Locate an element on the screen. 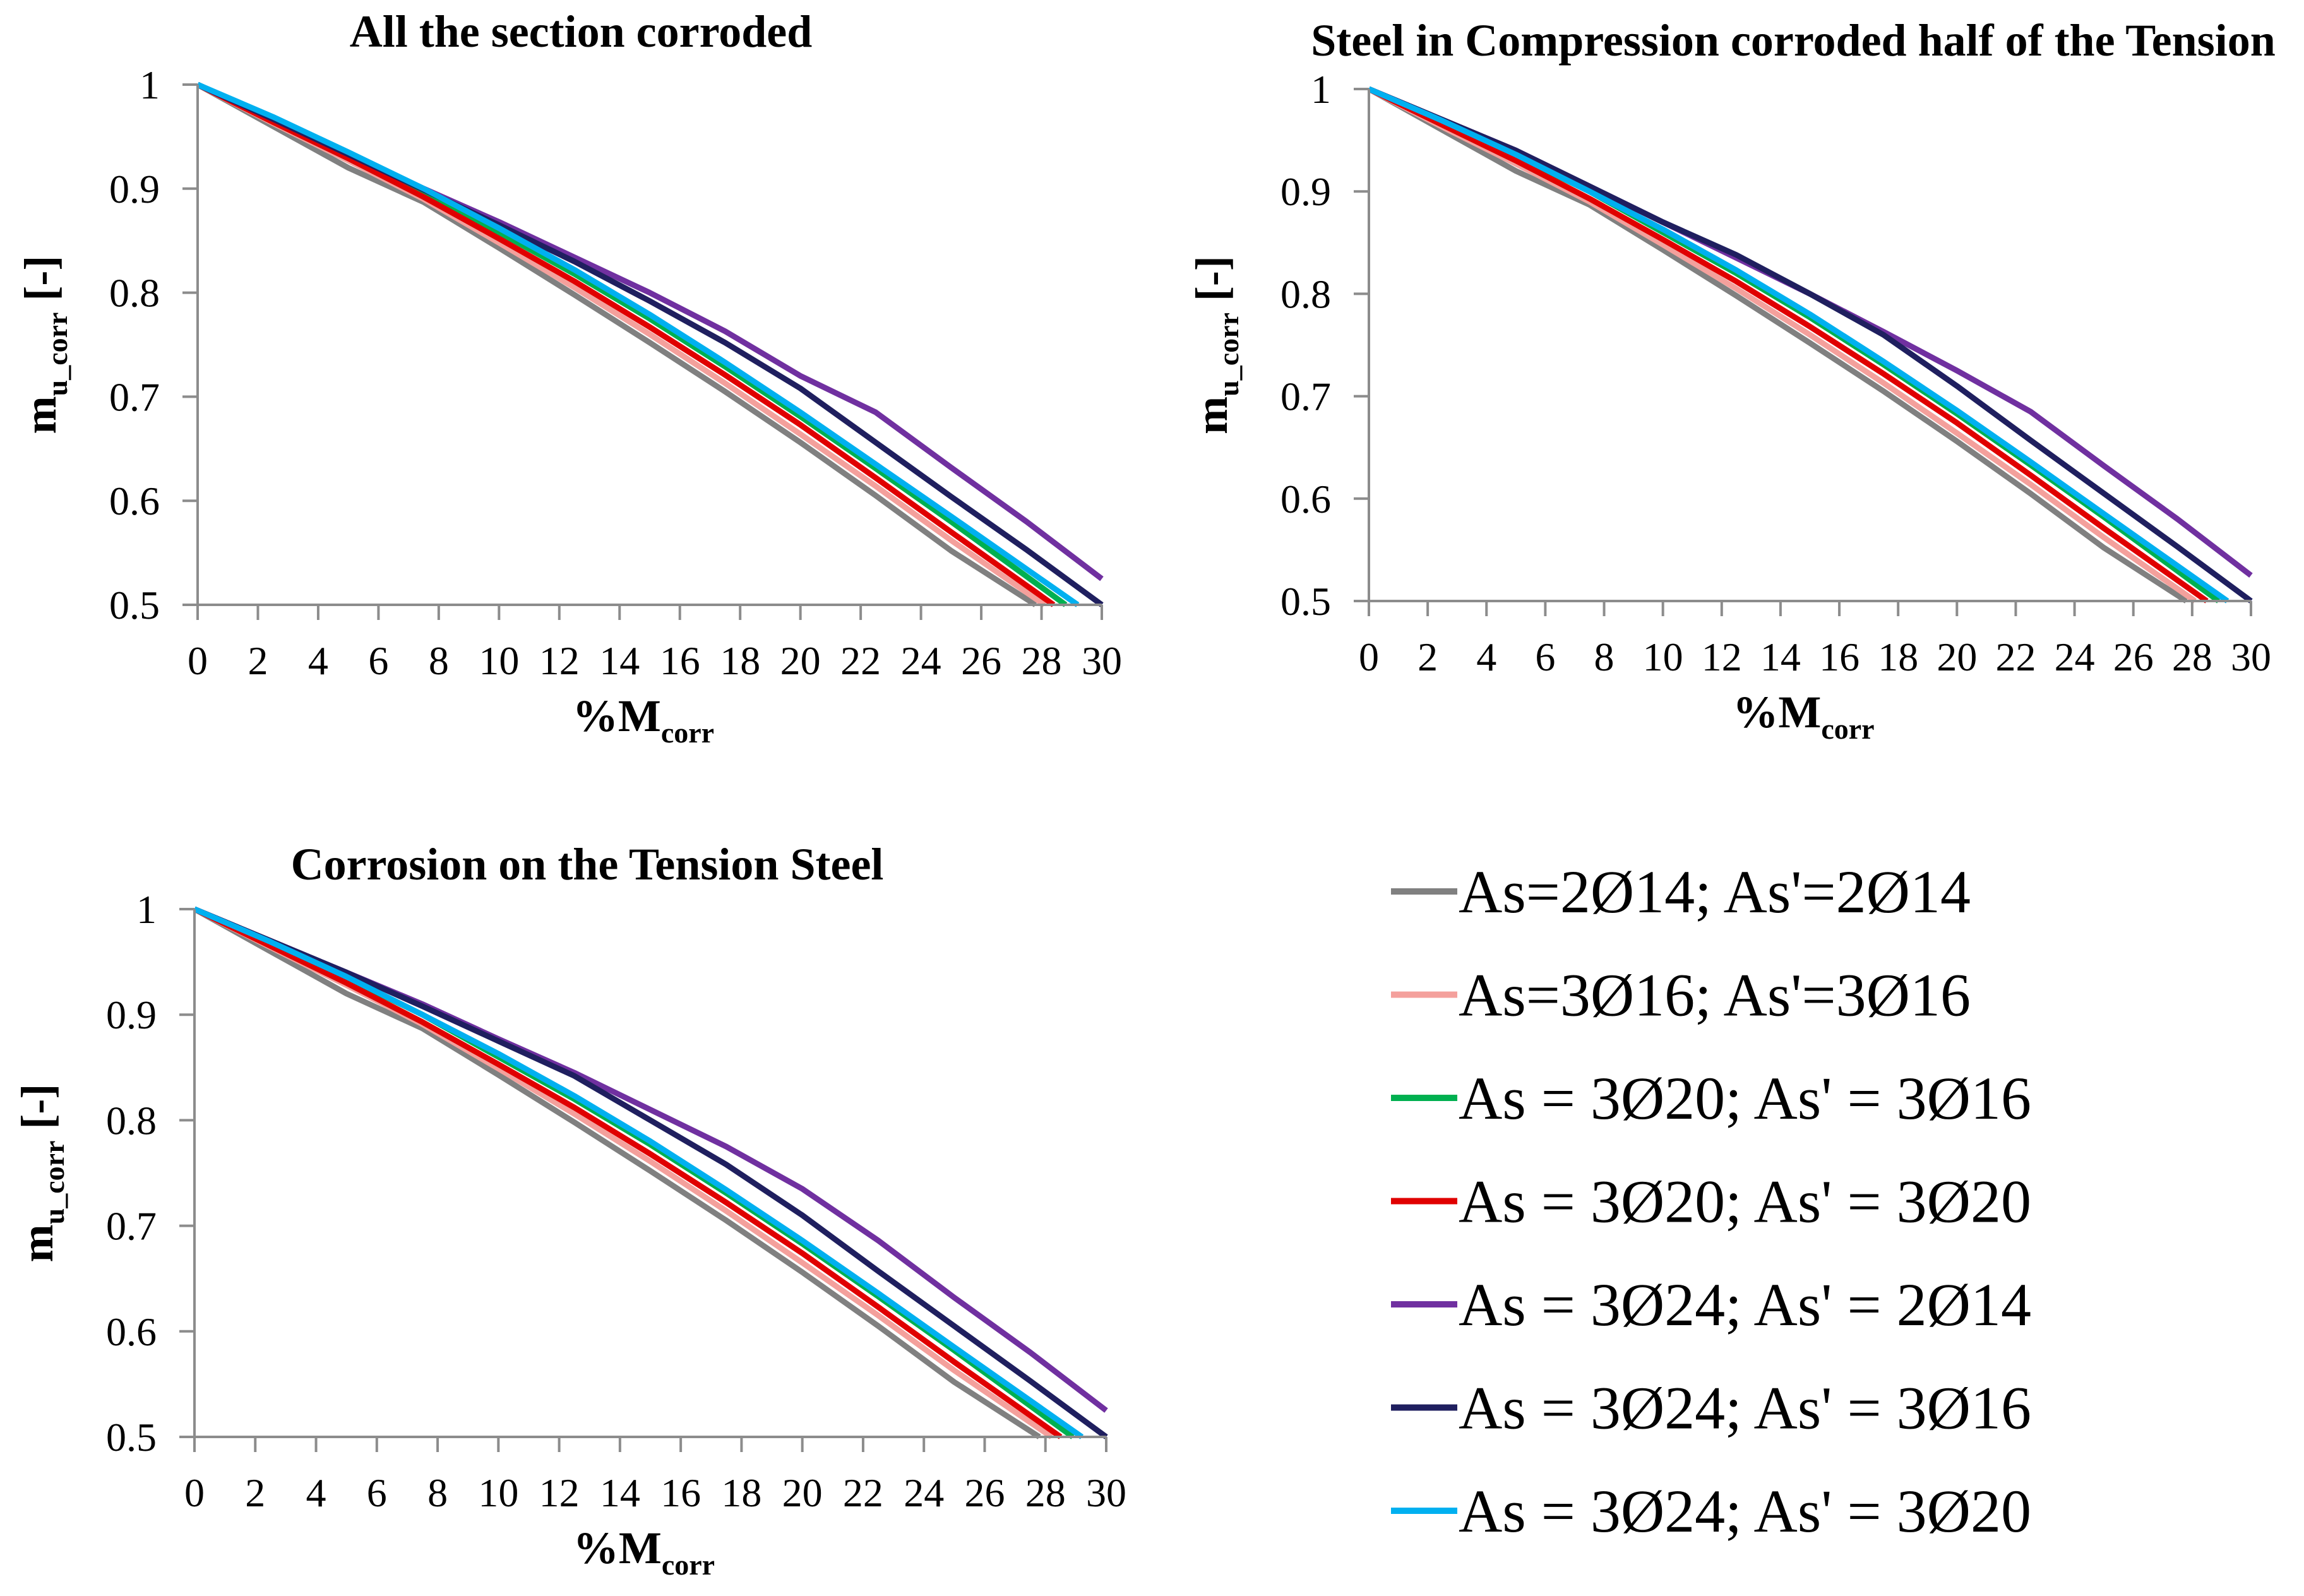  chart-1-x-tick-label: 30 is located at coordinates (1102, 660).